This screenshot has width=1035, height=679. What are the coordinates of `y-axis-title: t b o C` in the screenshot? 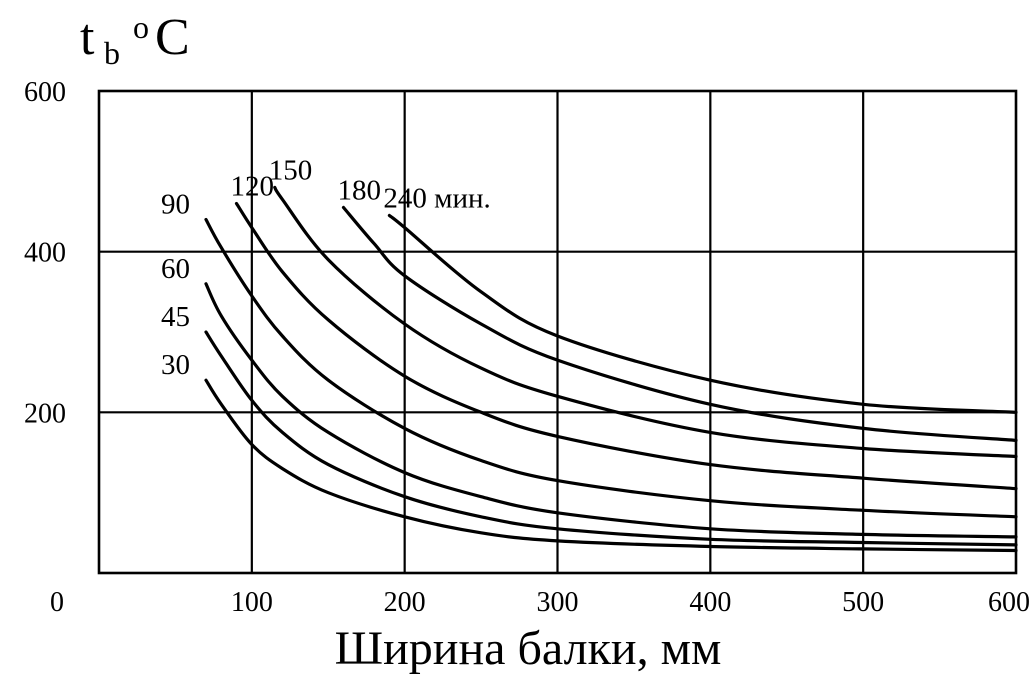 It's located at (135, 40).